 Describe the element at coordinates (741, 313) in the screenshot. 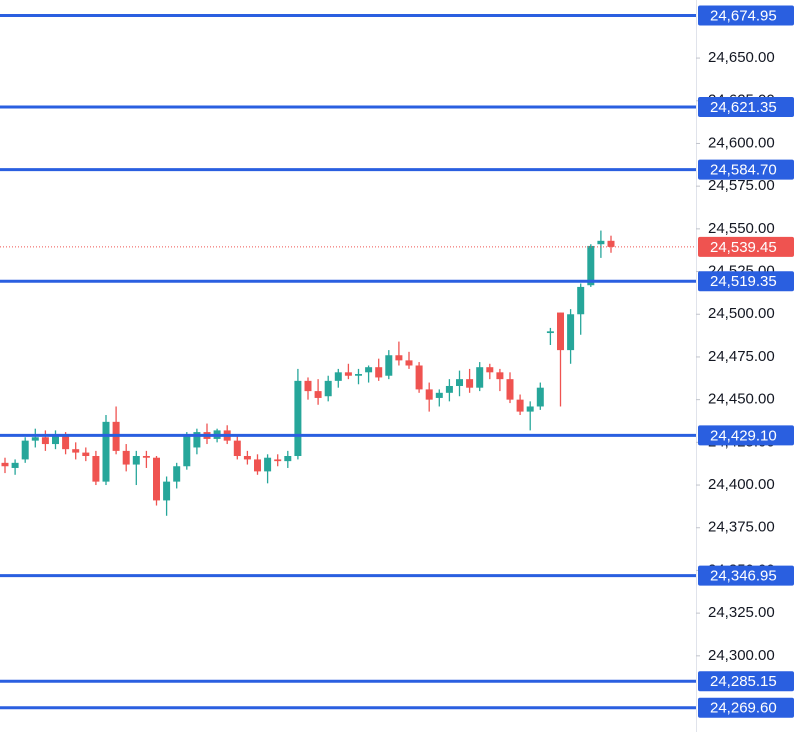

I see `y-tick-label: 24,500.00` at that location.